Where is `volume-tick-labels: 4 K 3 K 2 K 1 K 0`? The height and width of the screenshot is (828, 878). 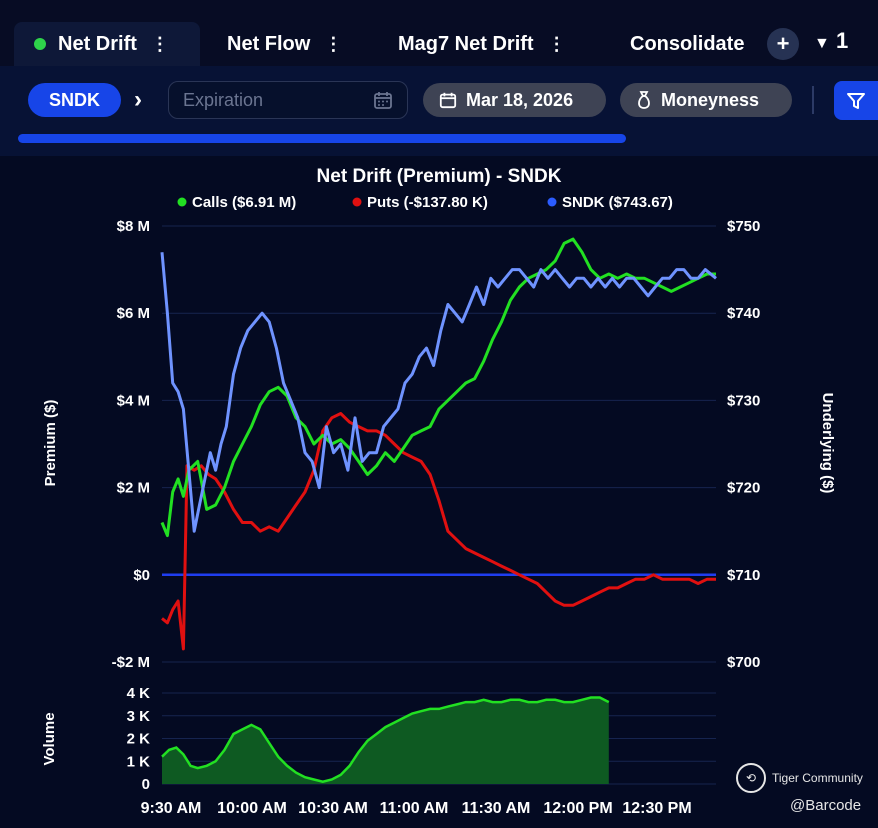
volume-tick-labels: 4 K 3 K 2 K 1 K 0 is located at coordinates (139, 739).